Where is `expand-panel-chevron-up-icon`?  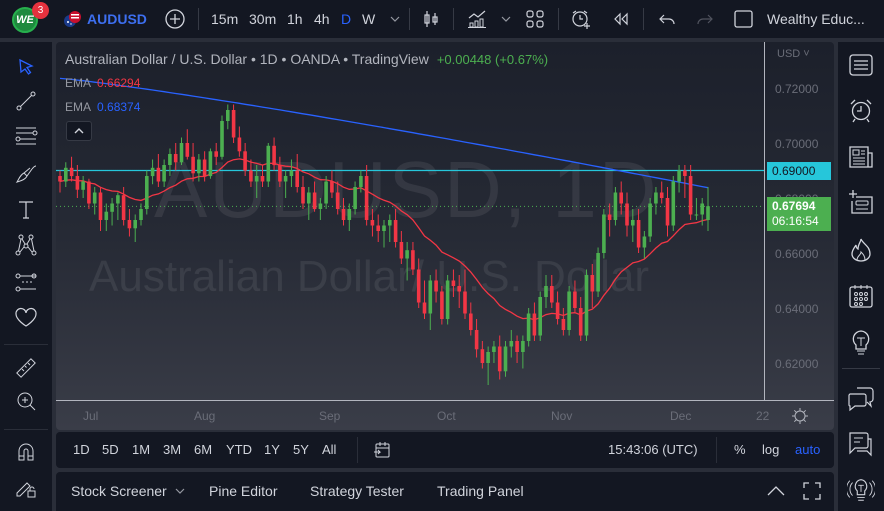
expand-panel-chevron-up-icon is located at coordinates (776, 491).